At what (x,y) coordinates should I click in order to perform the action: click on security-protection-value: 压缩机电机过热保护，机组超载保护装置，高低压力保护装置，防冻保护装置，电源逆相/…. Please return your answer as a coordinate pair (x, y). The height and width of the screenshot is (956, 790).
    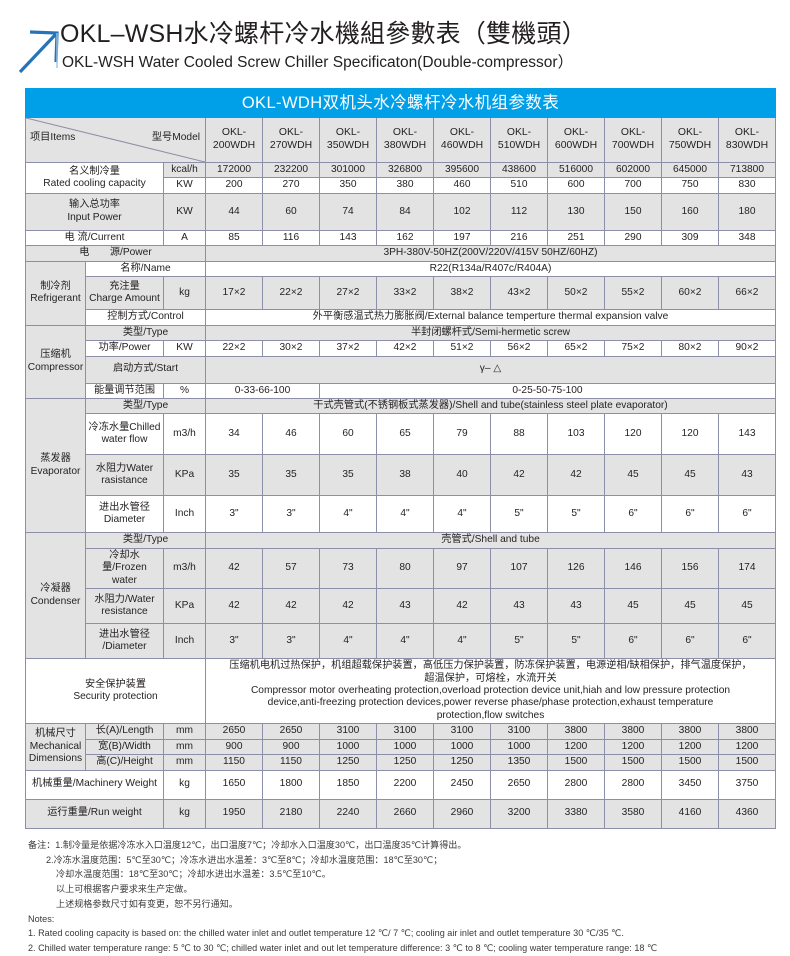
    Looking at the image, I should click on (490, 691).